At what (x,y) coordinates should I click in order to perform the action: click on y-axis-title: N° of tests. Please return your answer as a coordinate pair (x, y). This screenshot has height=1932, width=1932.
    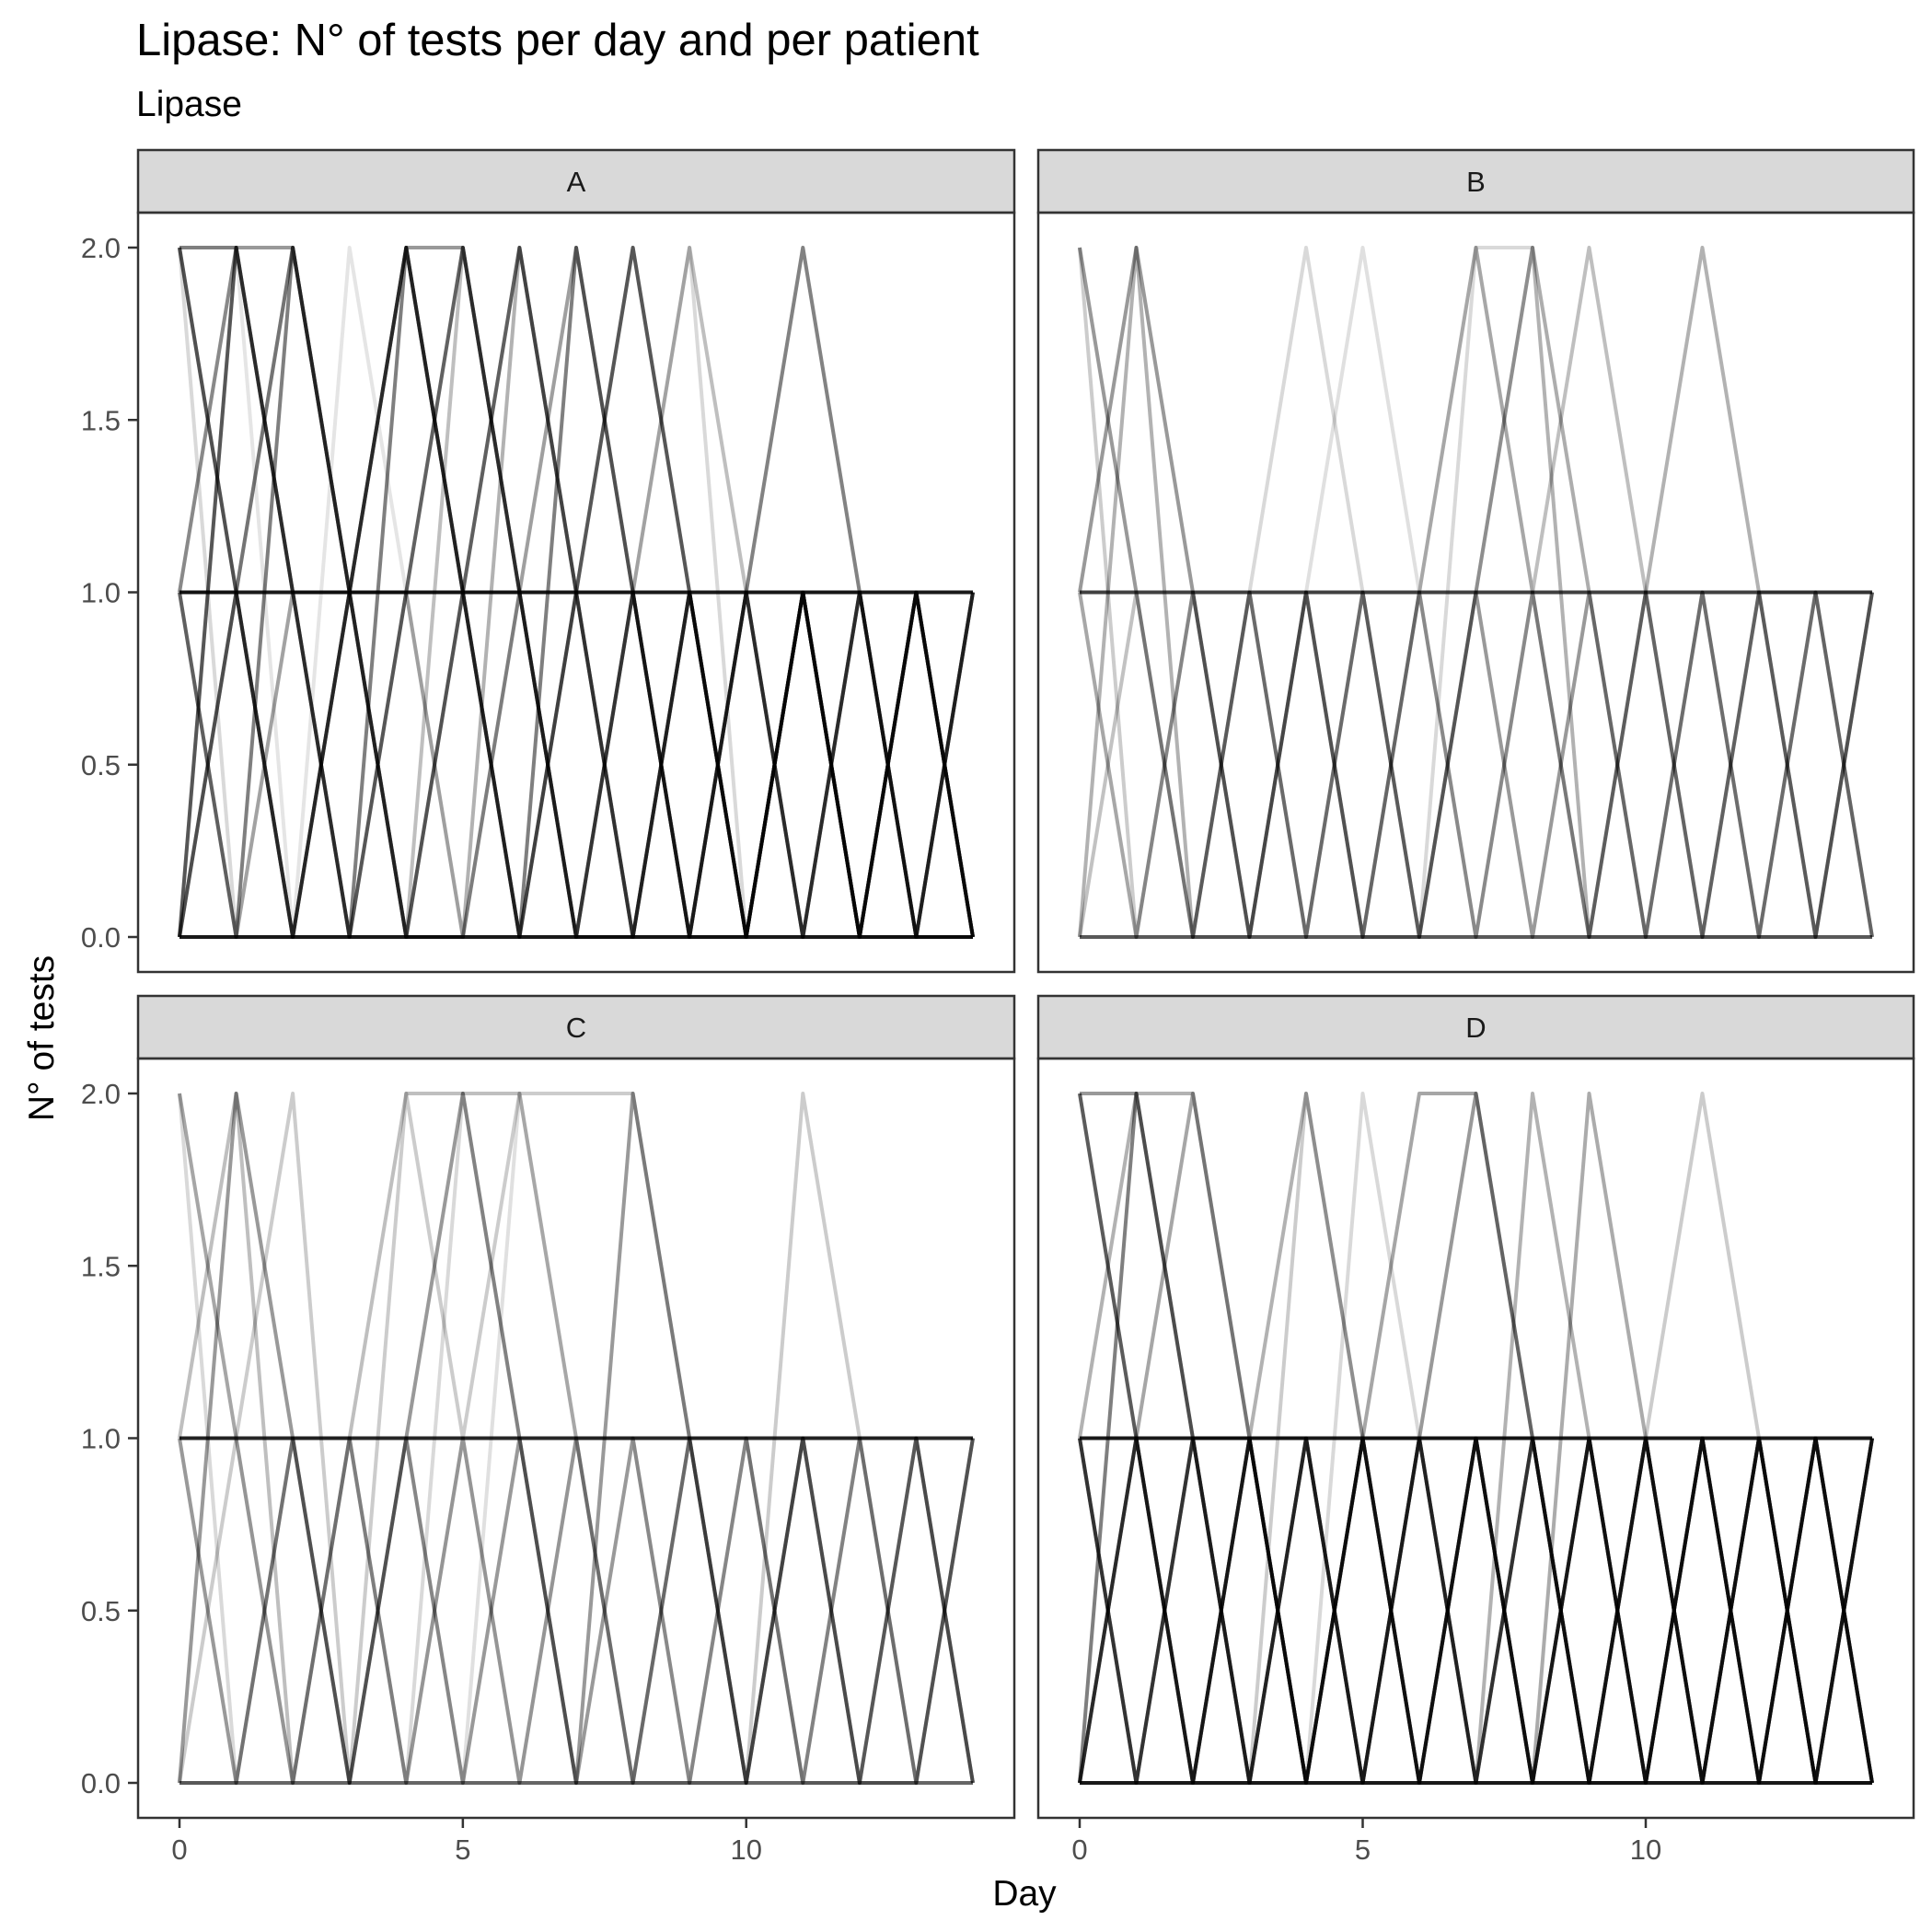
    Looking at the image, I should click on (42, 1038).